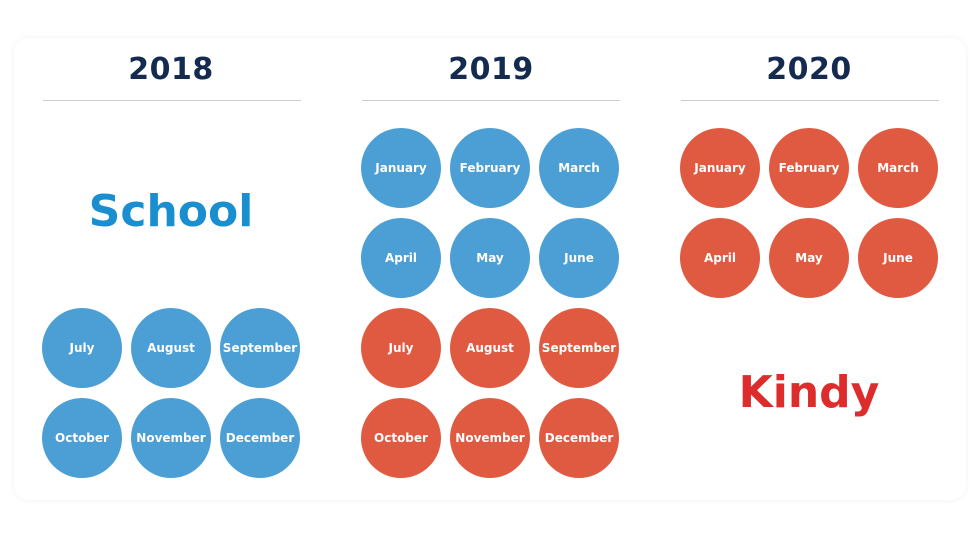 The width and height of the screenshot is (980, 551). I want to click on month-2019-july: July, so click(401, 348).